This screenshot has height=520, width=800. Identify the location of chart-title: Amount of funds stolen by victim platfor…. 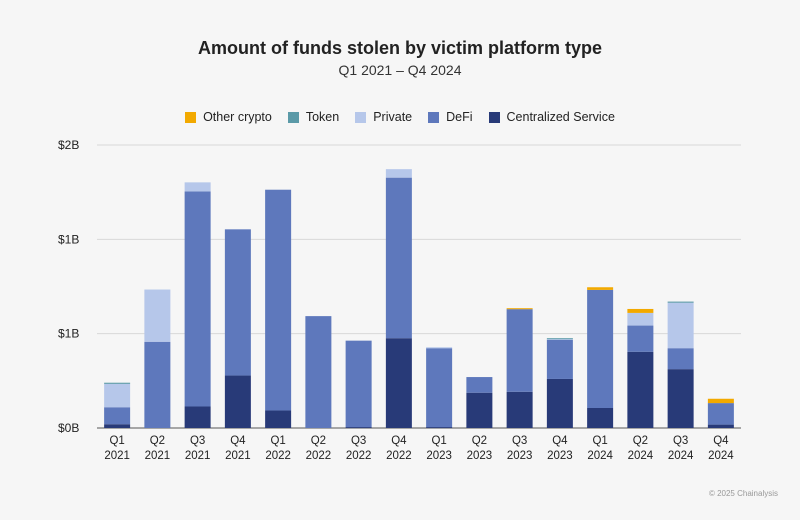
(399, 48).